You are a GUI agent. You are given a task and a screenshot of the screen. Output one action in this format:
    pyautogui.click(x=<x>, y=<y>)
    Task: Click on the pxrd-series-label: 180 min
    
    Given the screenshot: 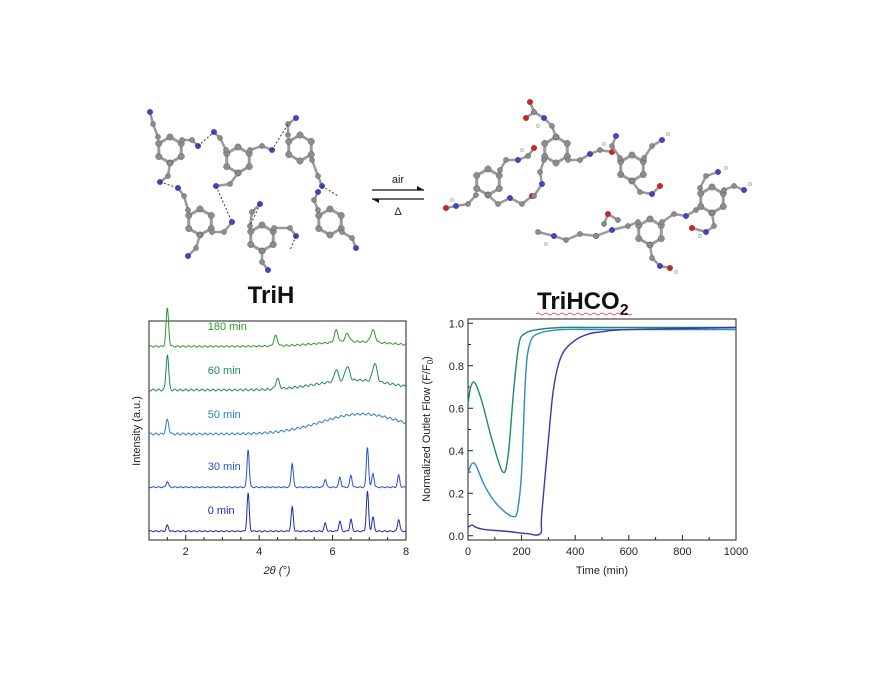 What is the action you would take?
    pyautogui.click(x=227, y=327)
    